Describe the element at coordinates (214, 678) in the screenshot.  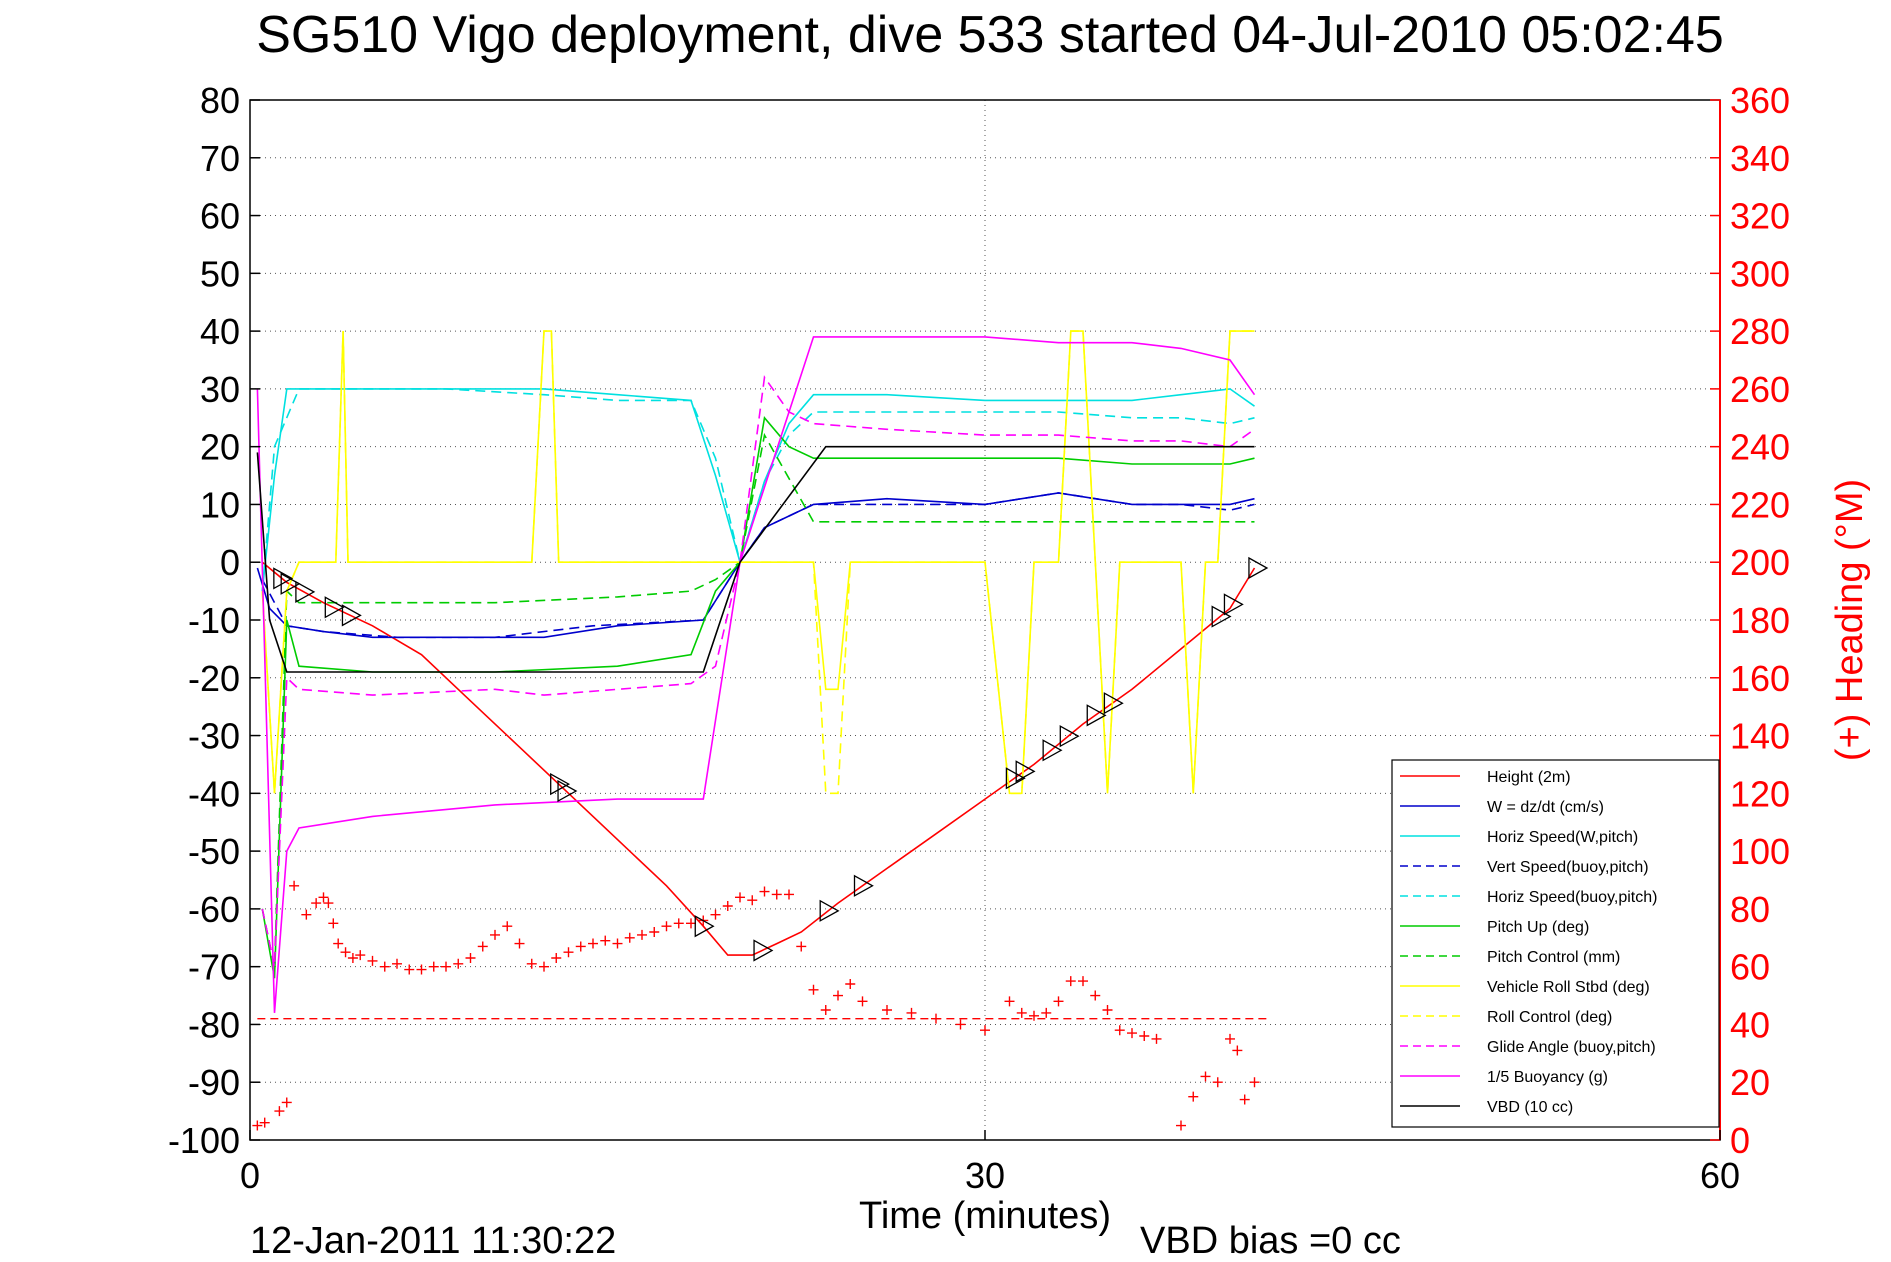
I see `y-tick-label: -20` at that location.